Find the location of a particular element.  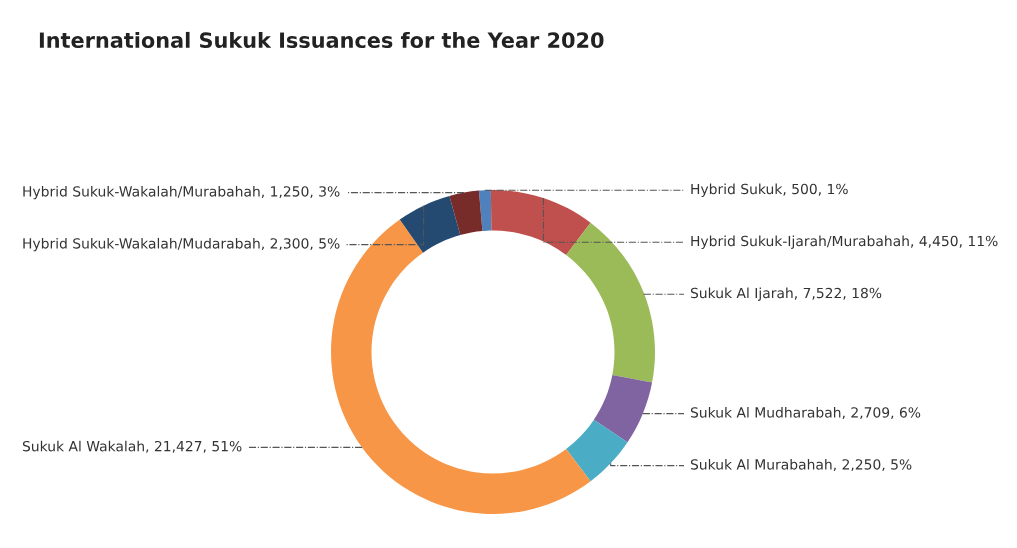

slice-label: Hybrid Sukuk-Ijarah/Murabahah, 4,450, 11% is located at coordinates (844, 242).